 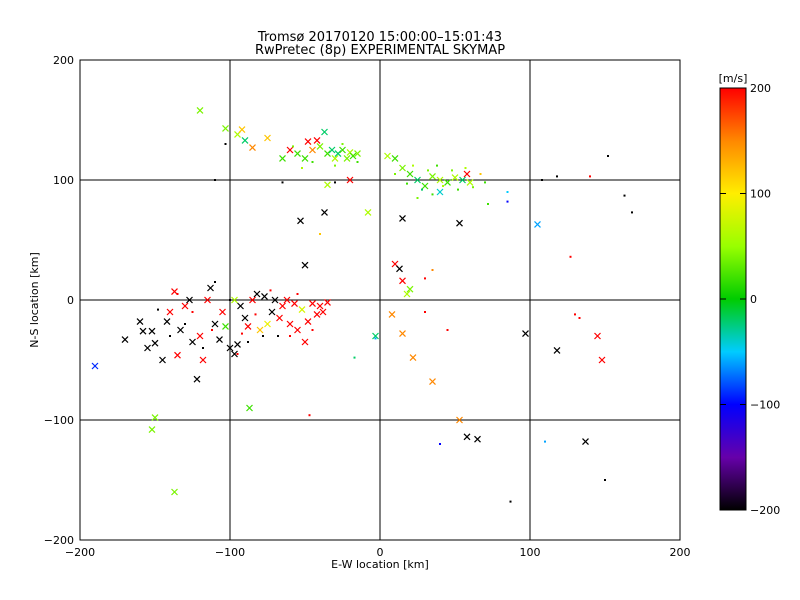 What do you see at coordinates (765, 405) in the screenshot?
I see `colorbar-tick-label: −100` at bounding box center [765, 405].